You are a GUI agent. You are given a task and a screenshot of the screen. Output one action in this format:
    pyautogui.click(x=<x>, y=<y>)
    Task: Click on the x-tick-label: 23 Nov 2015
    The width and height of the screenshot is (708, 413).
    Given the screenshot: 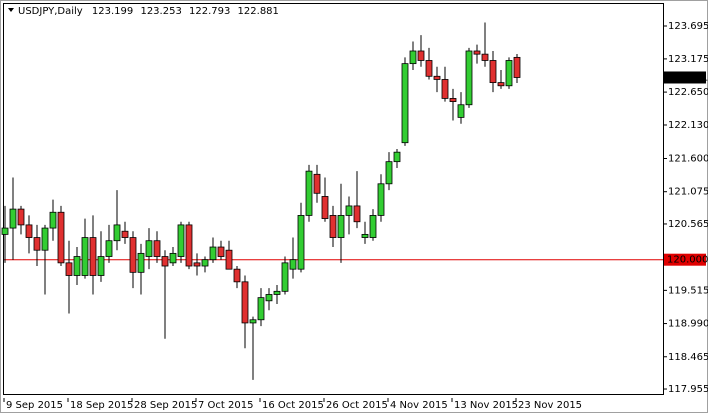 What is the action you would take?
    pyautogui.click(x=550, y=405)
    